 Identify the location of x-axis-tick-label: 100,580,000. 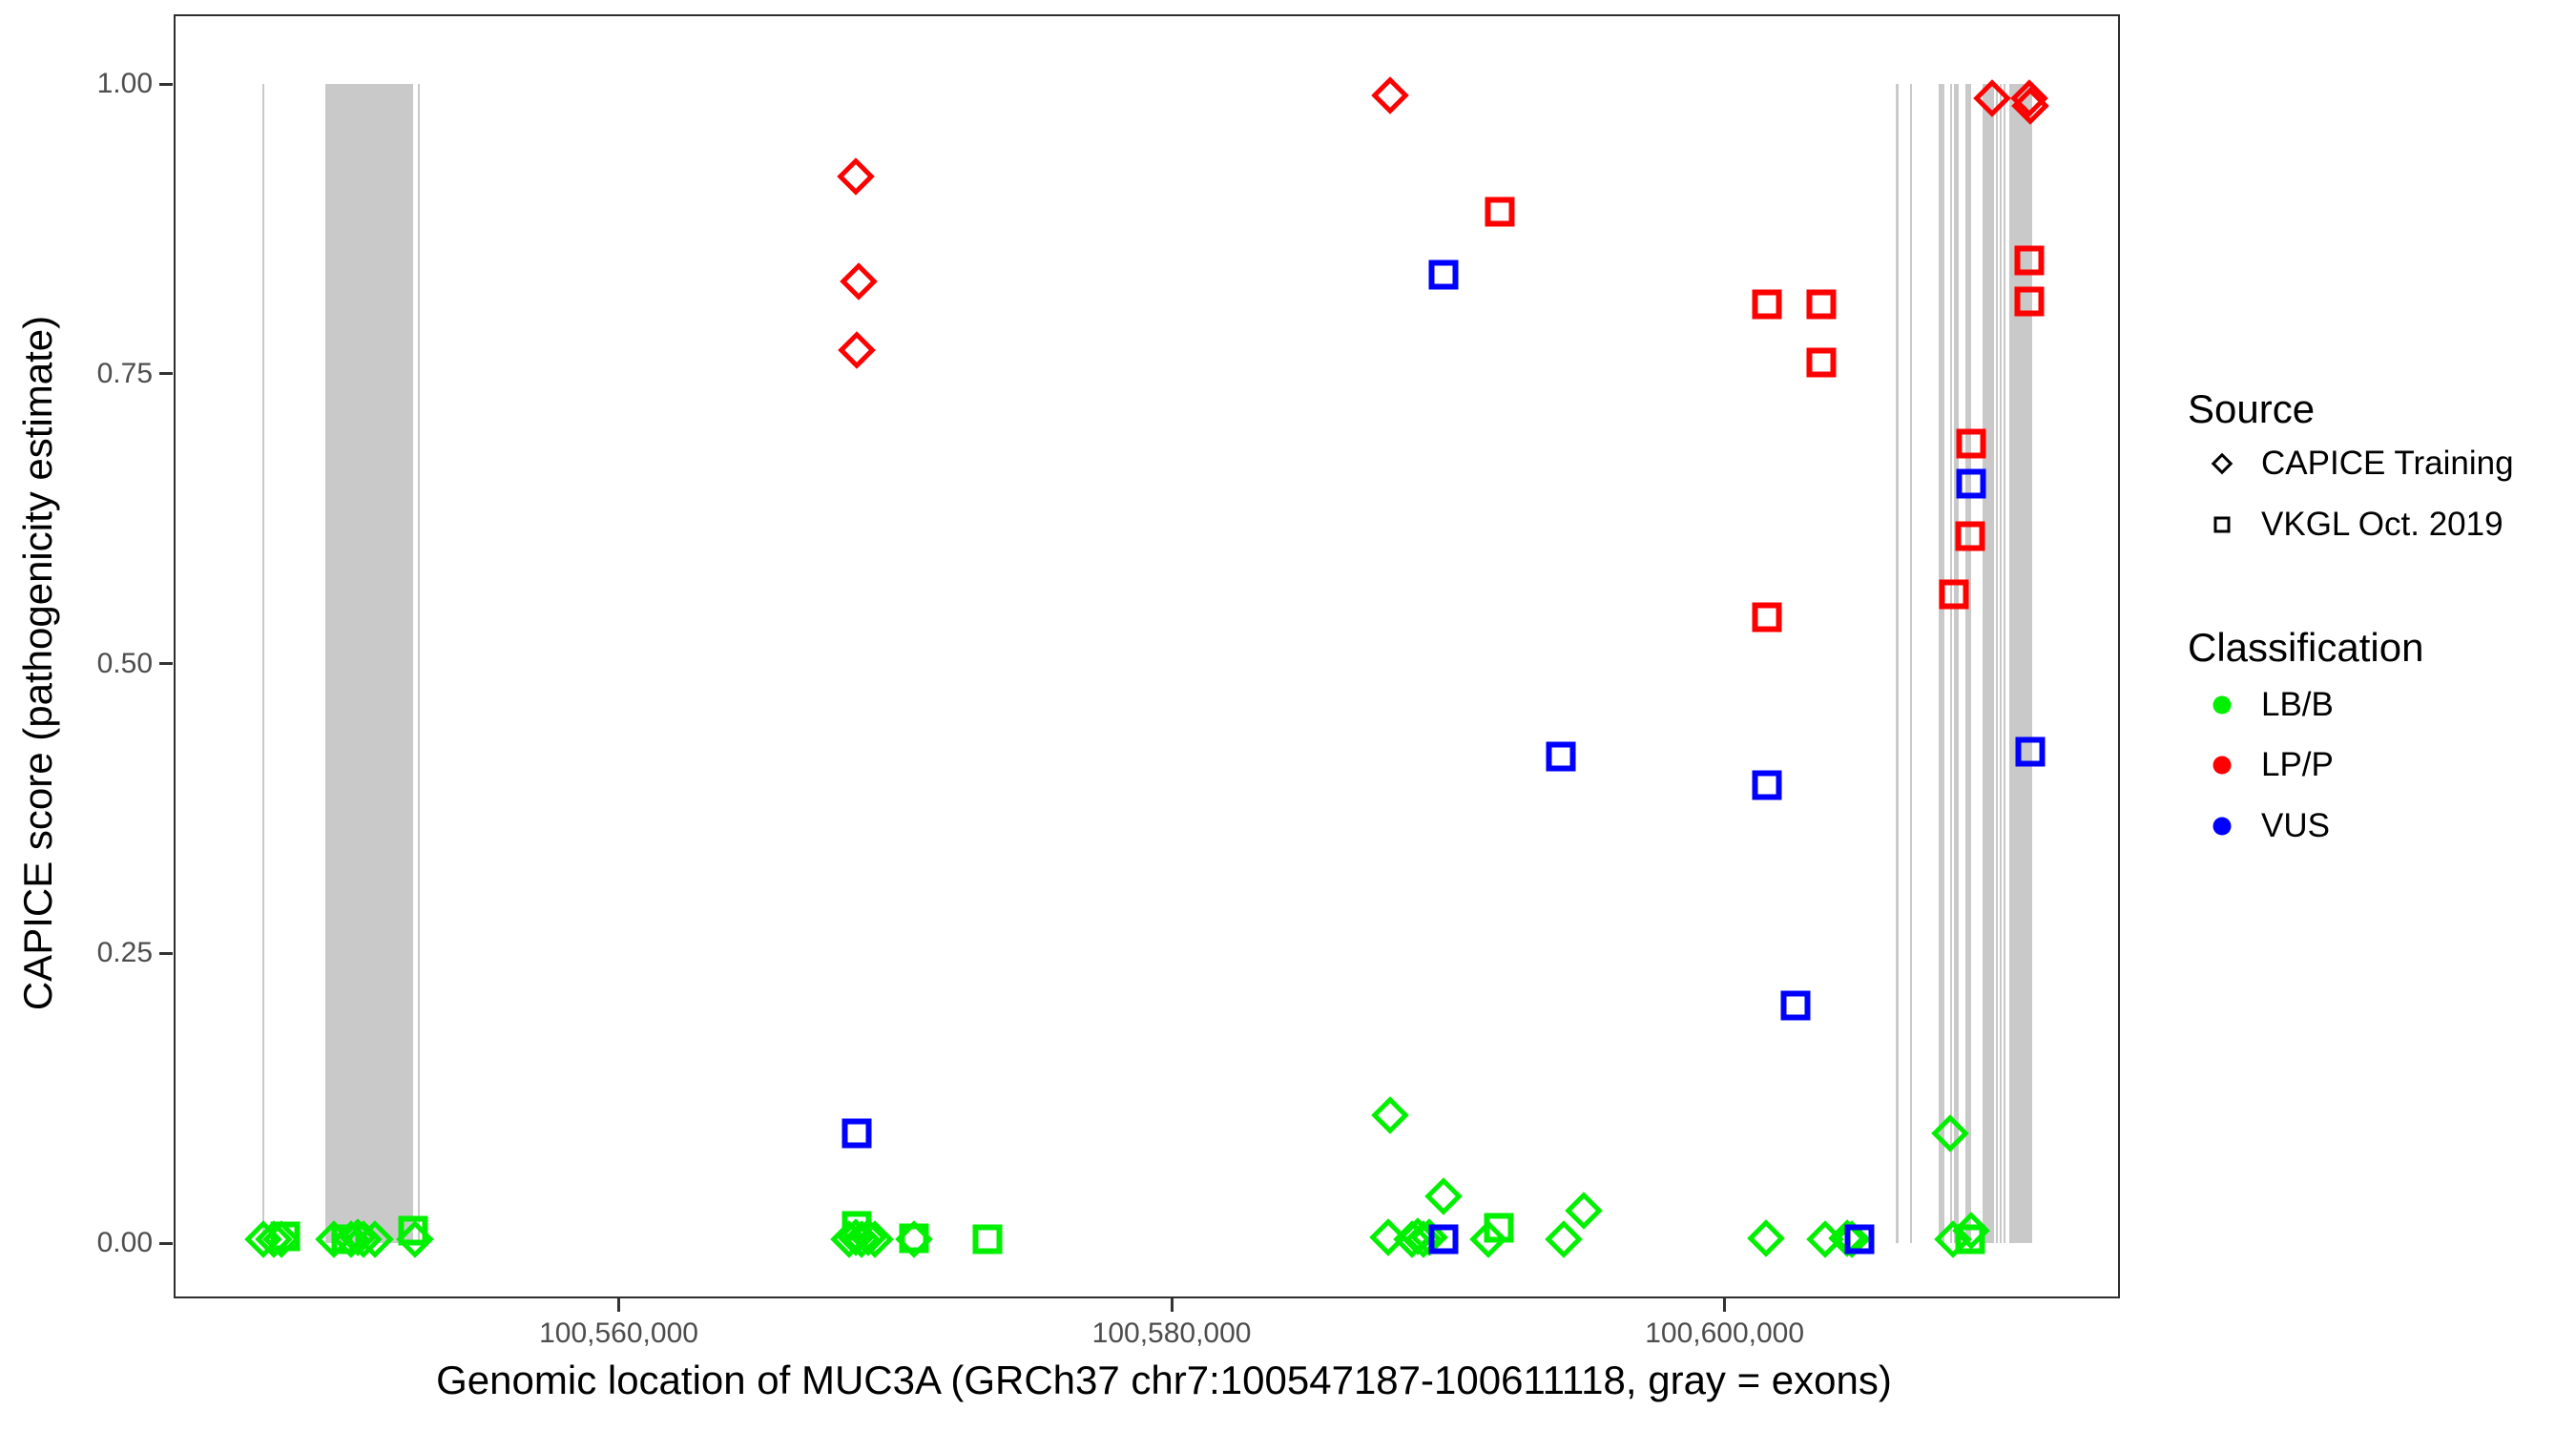
(1171, 1333).